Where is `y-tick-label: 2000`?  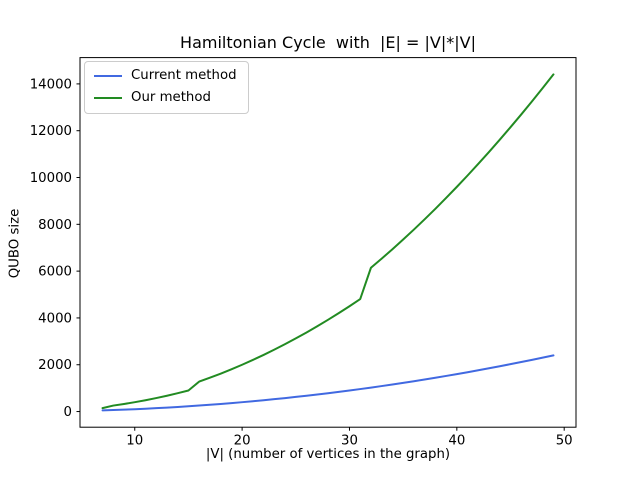
y-tick-label: 2000 is located at coordinates (55, 365).